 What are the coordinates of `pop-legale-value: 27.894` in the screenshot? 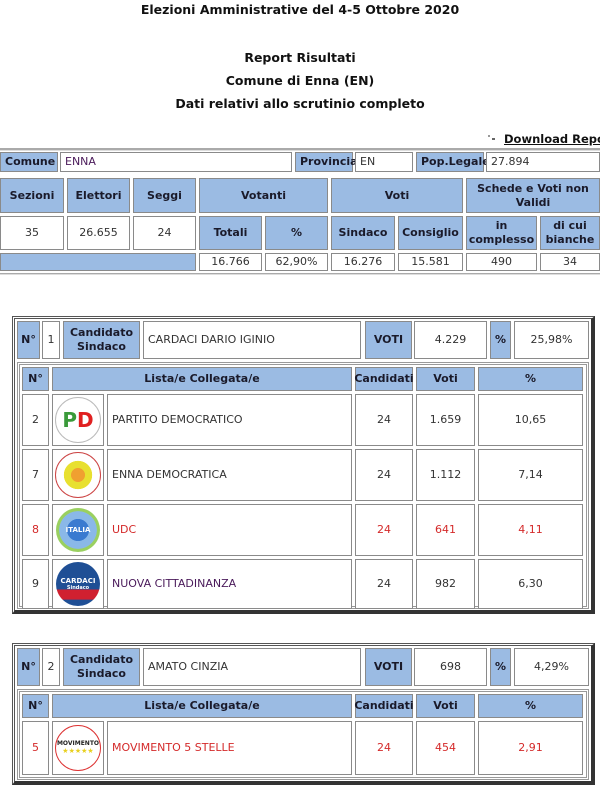 It's located at (543, 162).